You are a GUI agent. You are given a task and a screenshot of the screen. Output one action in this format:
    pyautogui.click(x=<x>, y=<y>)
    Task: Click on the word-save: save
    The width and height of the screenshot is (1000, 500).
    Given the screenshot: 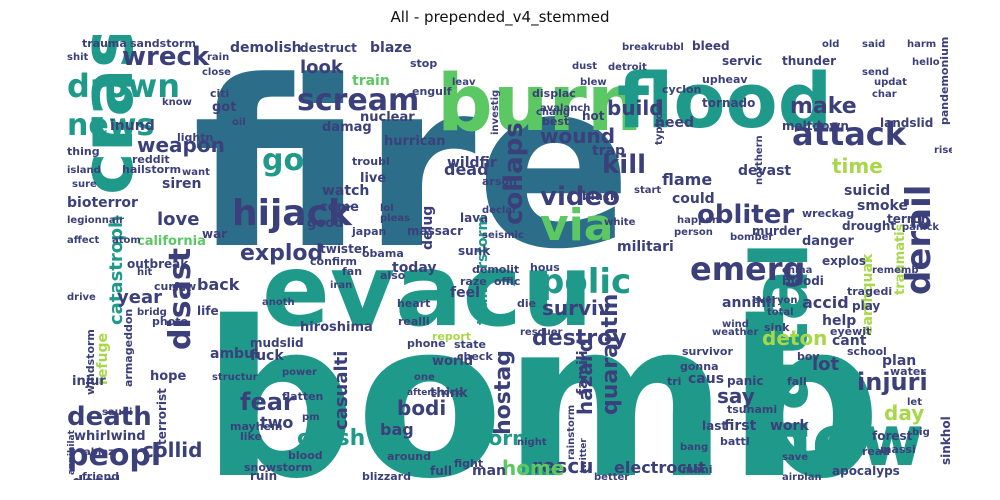 What is the action you would take?
    pyautogui.click(x=795, y=457)
    